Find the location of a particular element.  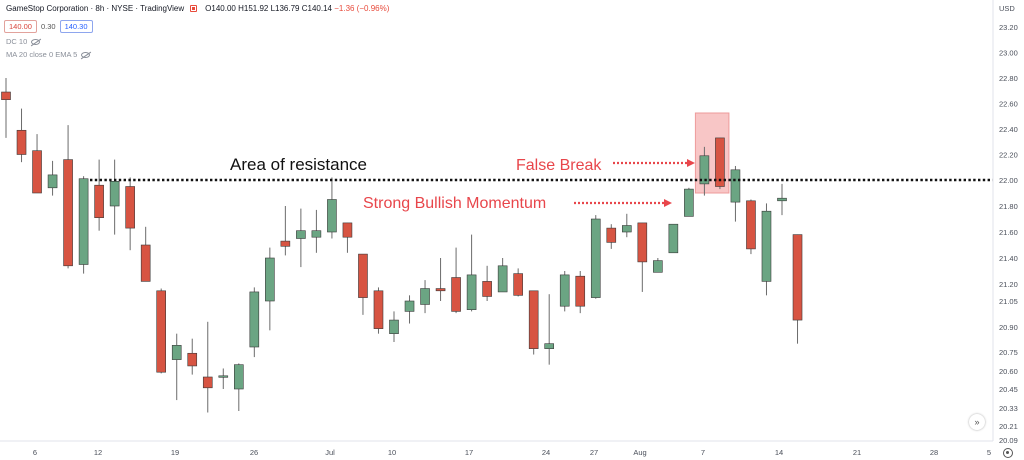

time-tick-label: 7 is located at coordinates (703, 452).